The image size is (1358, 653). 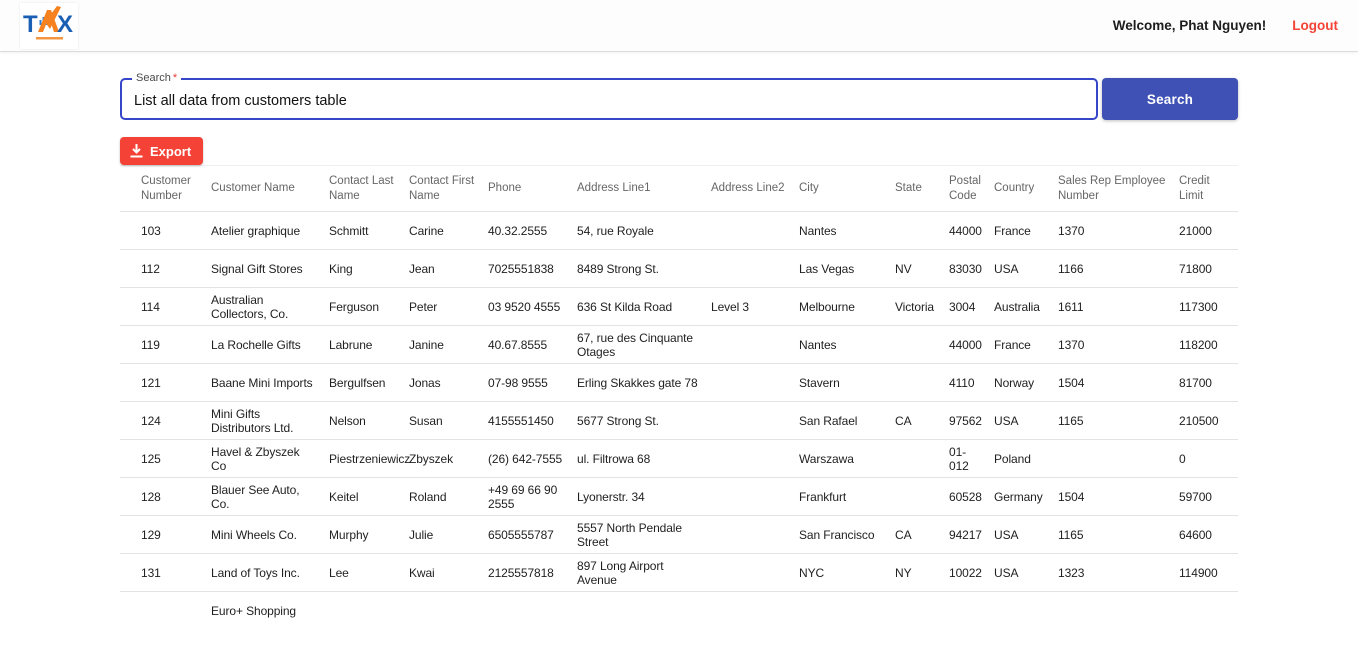 What do you see at coordinates (65, 24) in the screenshot?
I see `svg-text: X` at bounding box center [65, 24].